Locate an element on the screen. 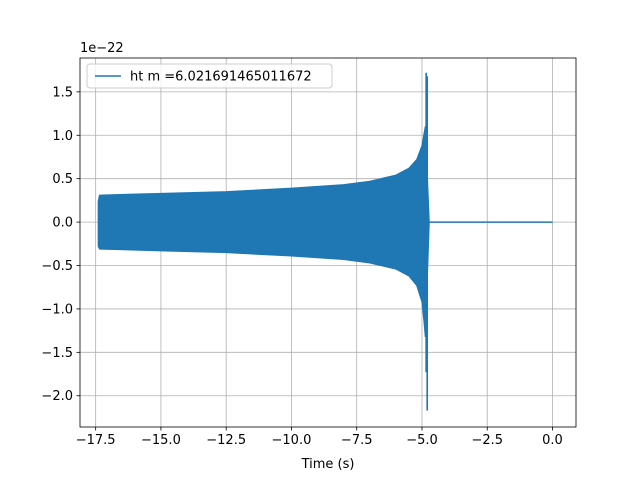 This screenshot has height=484, width=640. x-tick-label: −10.0 is located at coordinates (292, 440).